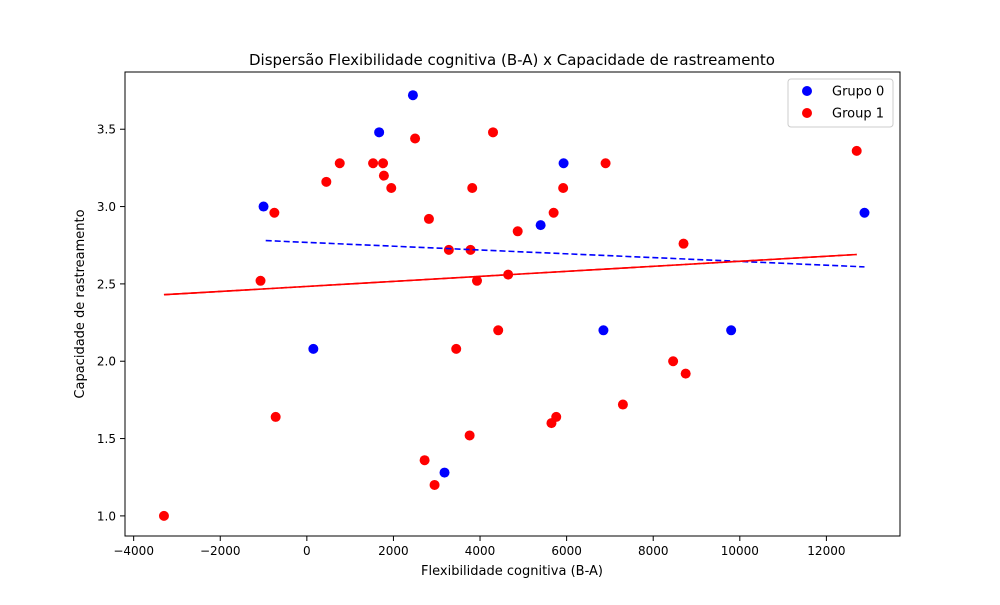 The image size is (1000, 605). Describe the element at coordinates (740, 551) in the screenshot. I see `x-tick-label: 10000` at that location.